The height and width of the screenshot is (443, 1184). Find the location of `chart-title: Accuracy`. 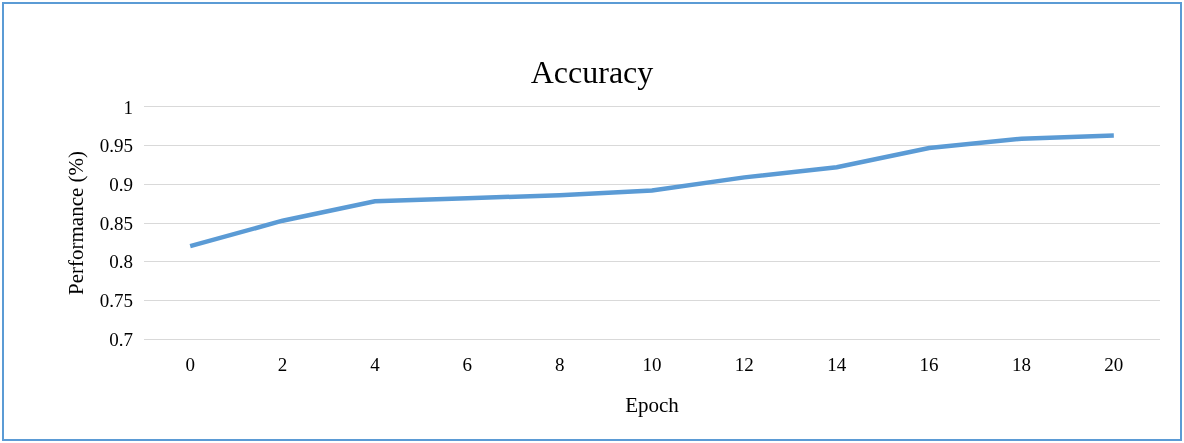

chart-title: Accuracy is located at coordinates (592, 71).